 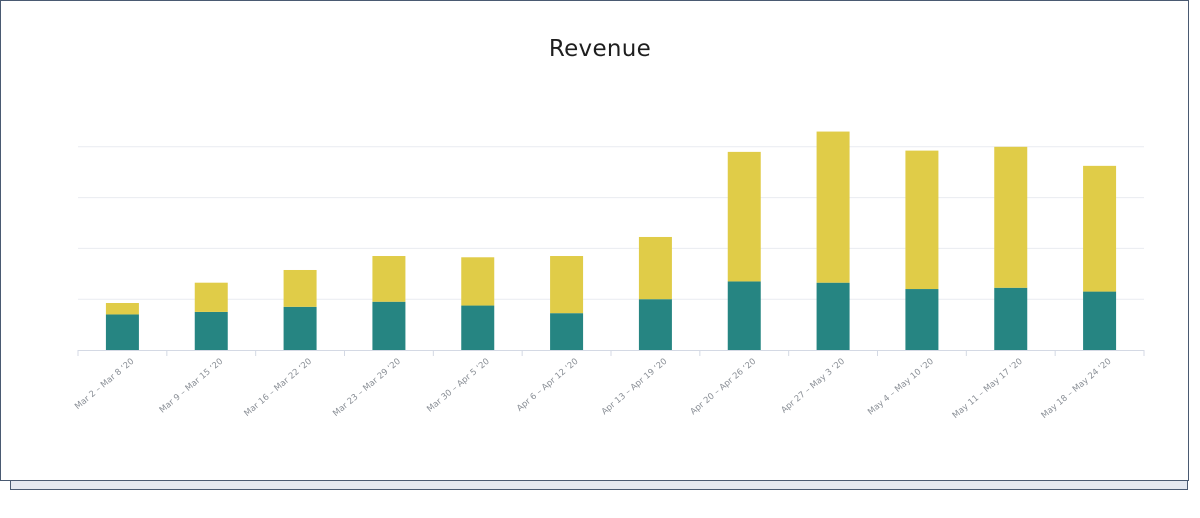 I want to click on x-tick-label: Apr 6 – Apr 12 ‘20, so click(x=547, y=385).